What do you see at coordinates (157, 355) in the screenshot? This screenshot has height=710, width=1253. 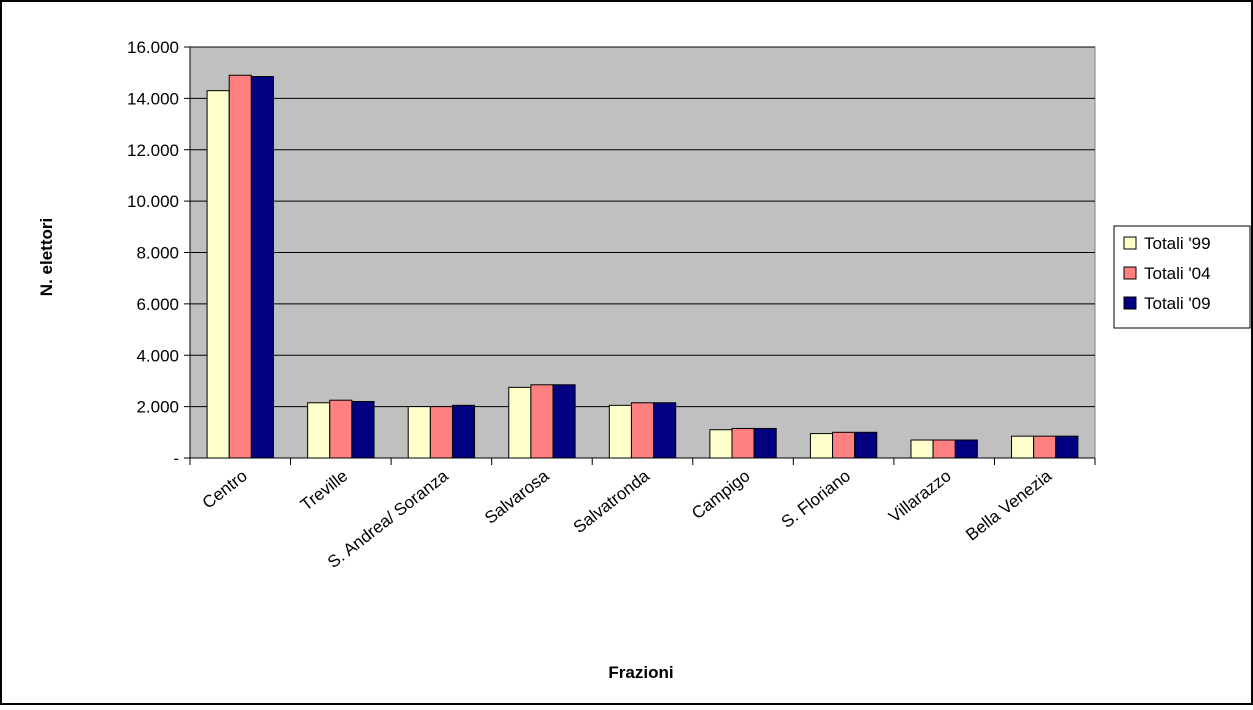 I see `y-tick-label: 4.000` at bounding box center [157, 355].